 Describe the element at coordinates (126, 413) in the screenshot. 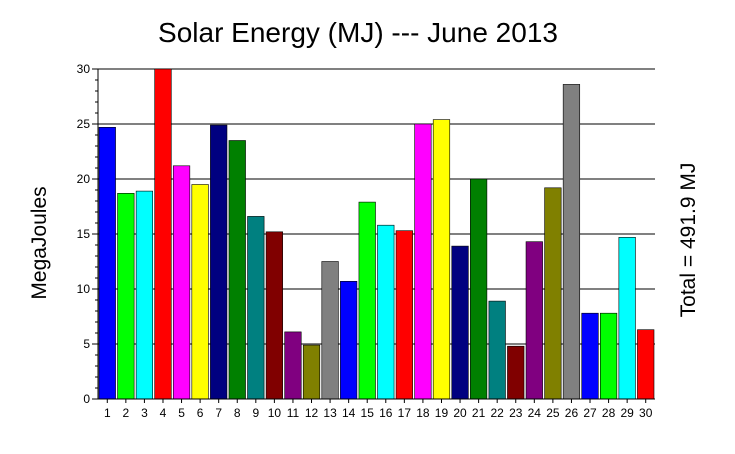

I see `x-tick-label-2: 2` at that location.